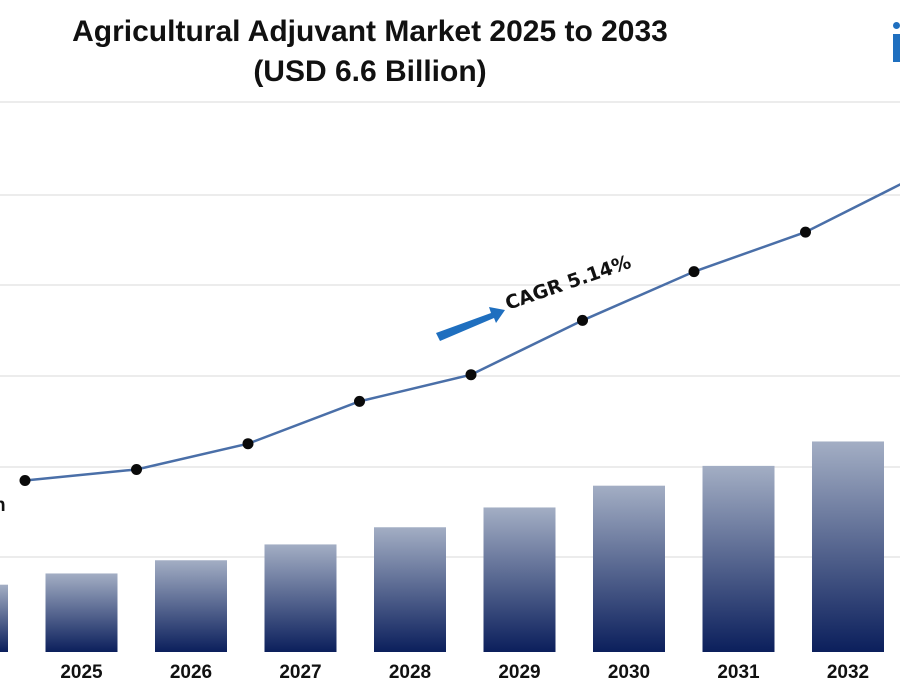 The width and height of the screenshot is (900, 700). Describe the element at coordinates (300, 672) in the screenshot. I see `tick-label-2027: 2027` at that location.